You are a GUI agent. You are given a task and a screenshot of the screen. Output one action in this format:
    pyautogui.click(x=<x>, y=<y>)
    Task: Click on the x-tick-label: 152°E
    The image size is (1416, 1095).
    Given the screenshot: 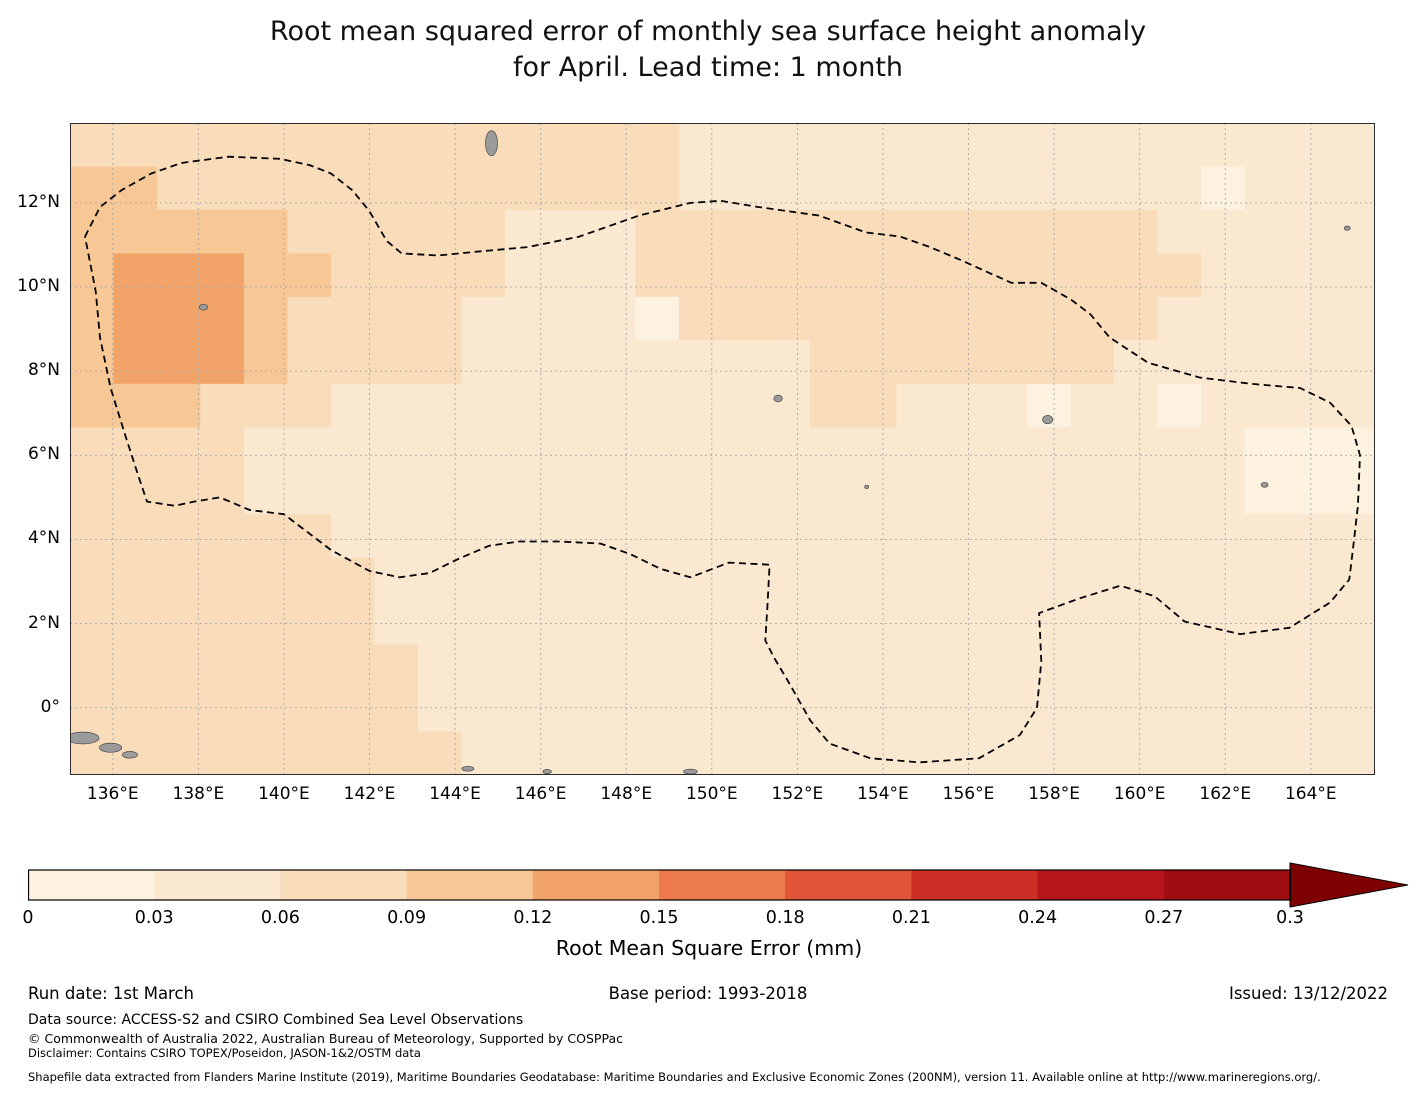 What is the action you would take?
    pyautogui.click(x=797, y=794)
    